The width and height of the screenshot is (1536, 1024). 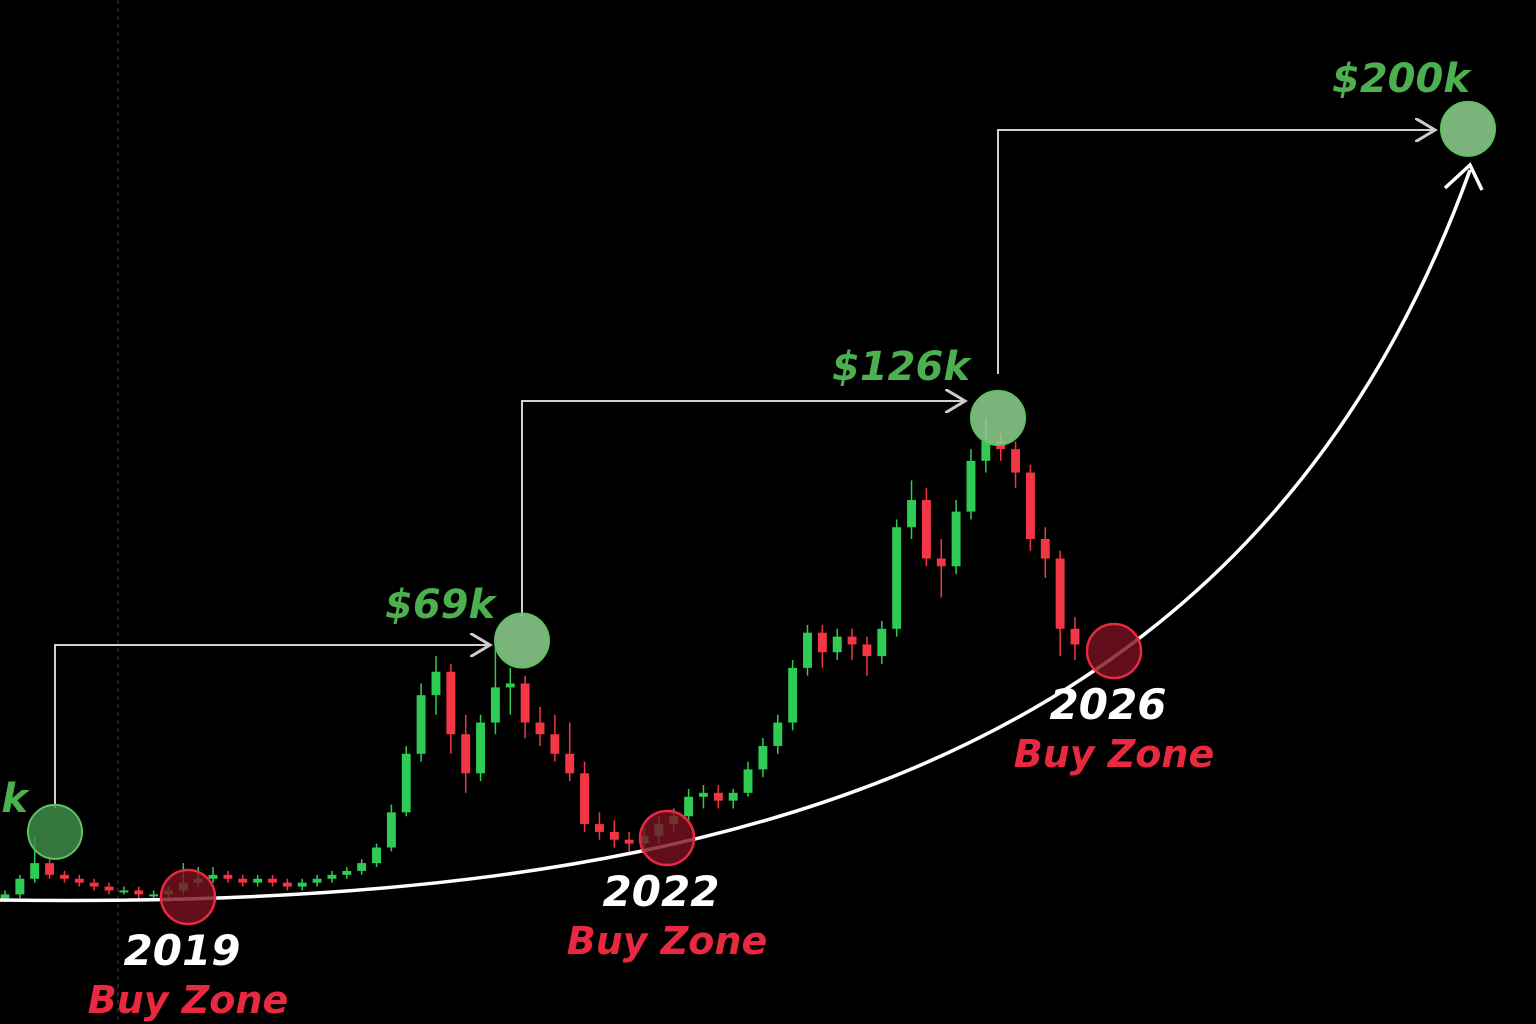 What do you see at coordinates (1463, 176) in the screenshot?
I see `curve-arrowhead` at bounding box center [1463, 176].